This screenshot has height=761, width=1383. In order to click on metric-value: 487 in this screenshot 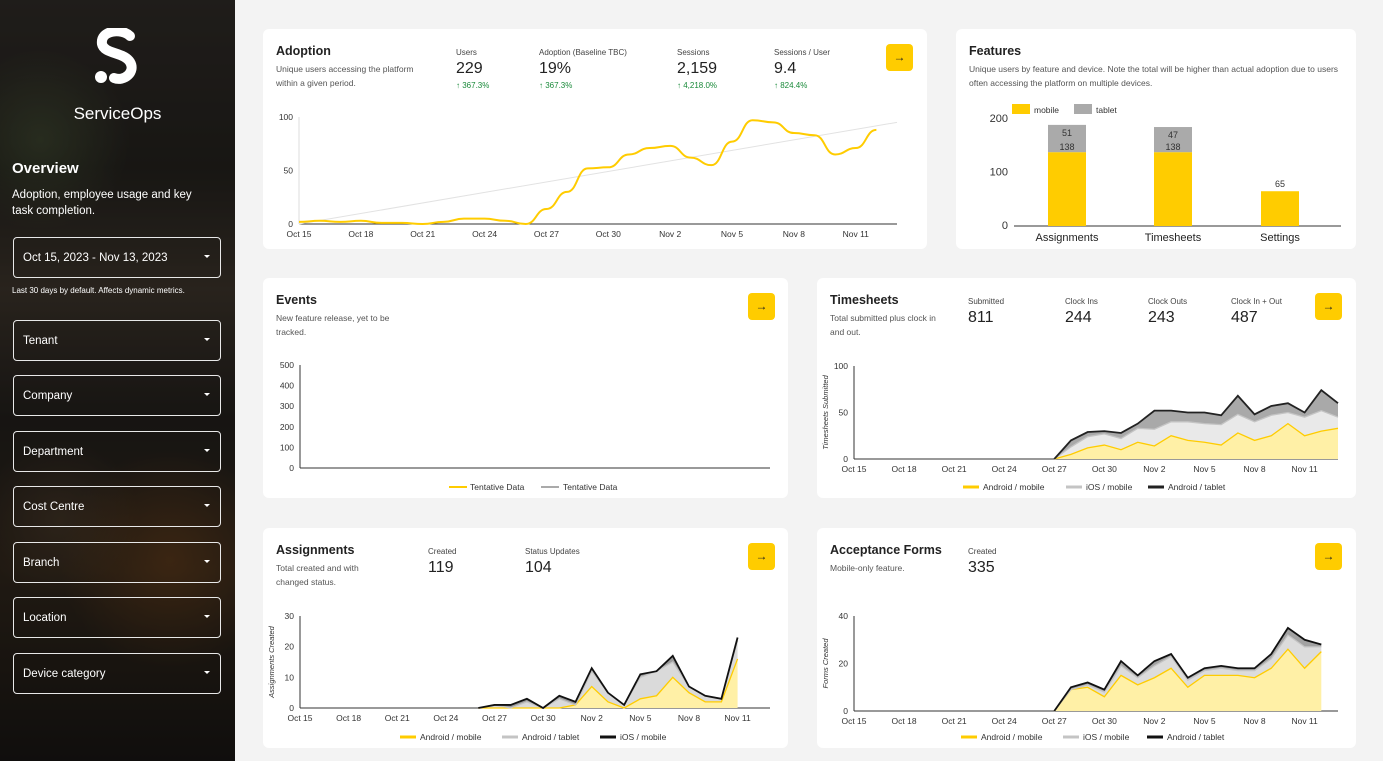, I will do `click(1244, 317)`.